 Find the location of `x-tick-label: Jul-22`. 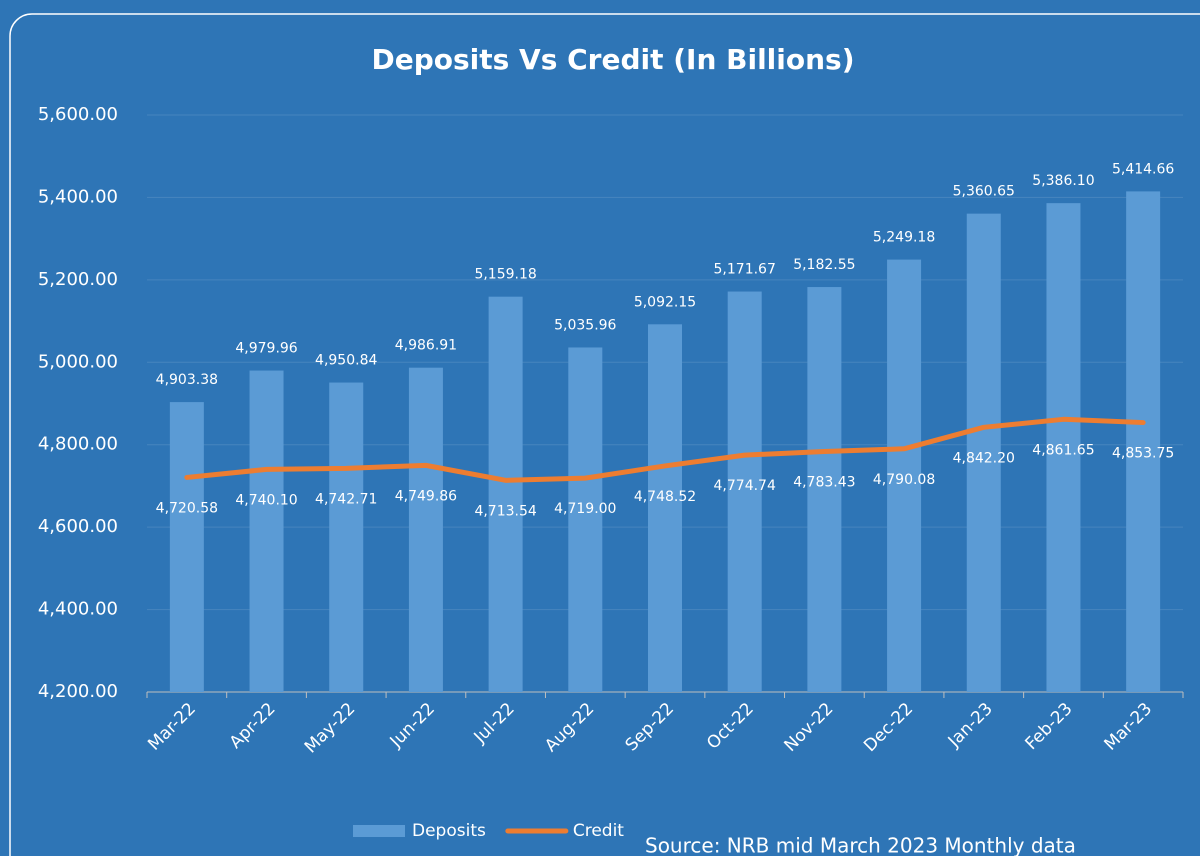

x-tick-label: Jul-22 is located at coordinates (494, 723).